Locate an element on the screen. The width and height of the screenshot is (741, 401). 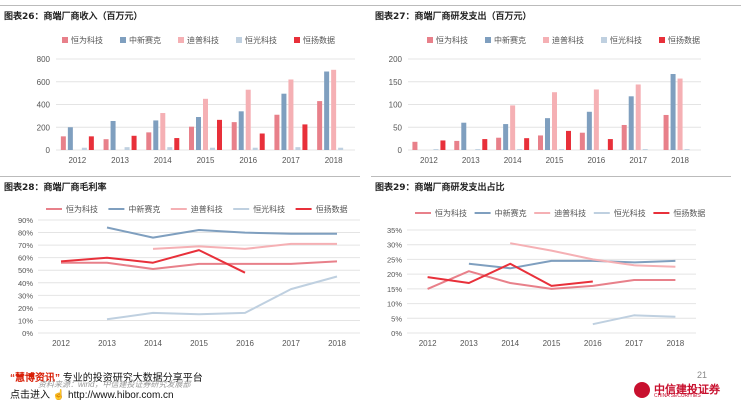
x-tick-1-6: 2018 is located at coordinates (334, 160).